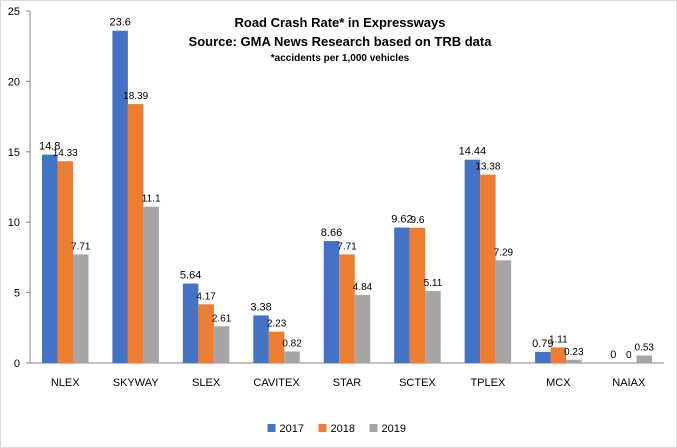 The width and height of the screenshot is (677, 448). Describe the element at coordinates (119, 23) in the screenshot. I see `data-label: 23.6` at that location.